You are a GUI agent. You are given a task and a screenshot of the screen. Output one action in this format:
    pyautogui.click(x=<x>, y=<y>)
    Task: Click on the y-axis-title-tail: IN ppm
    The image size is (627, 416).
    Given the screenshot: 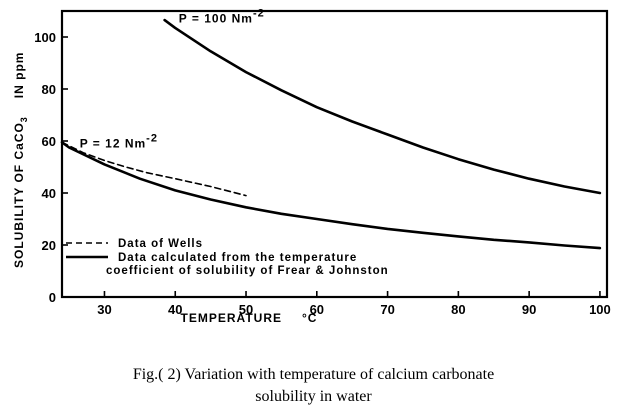 What is the action you would take?
    pyautogui.click(x=19, y=75)
    